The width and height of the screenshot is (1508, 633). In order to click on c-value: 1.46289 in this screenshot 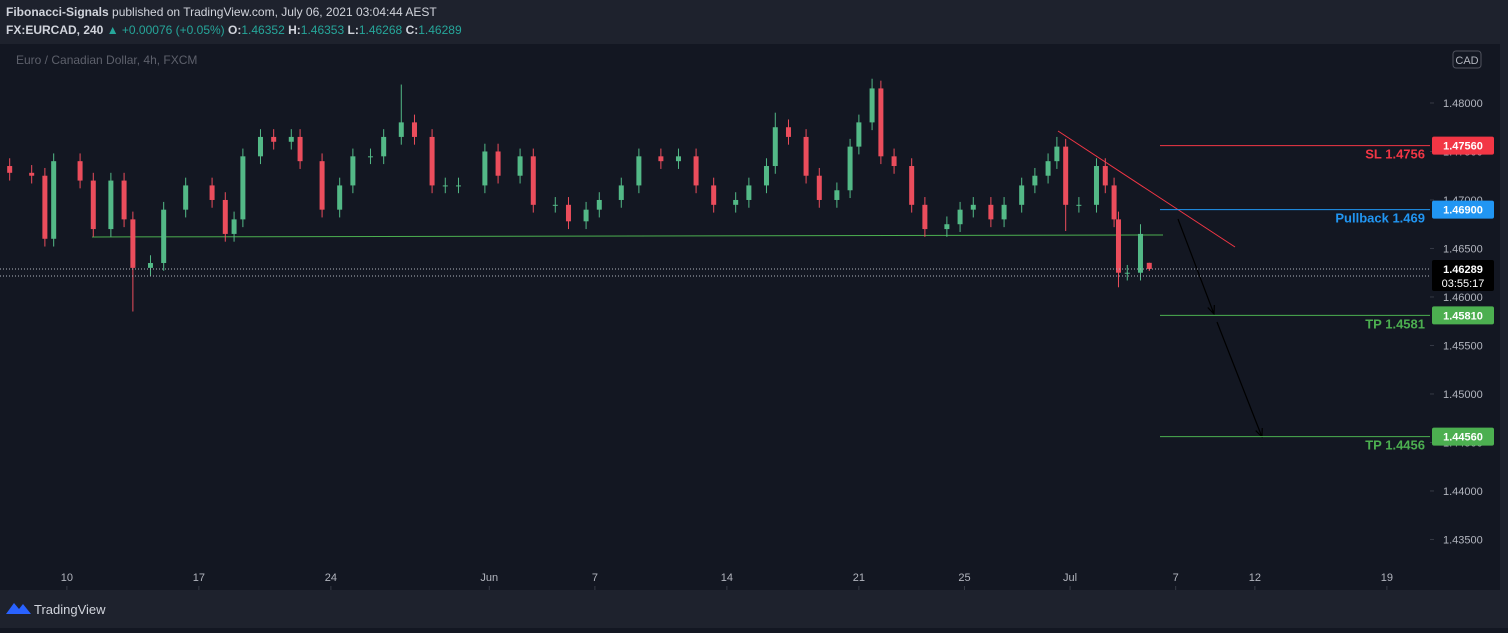, I will do `click(440, 30)`.